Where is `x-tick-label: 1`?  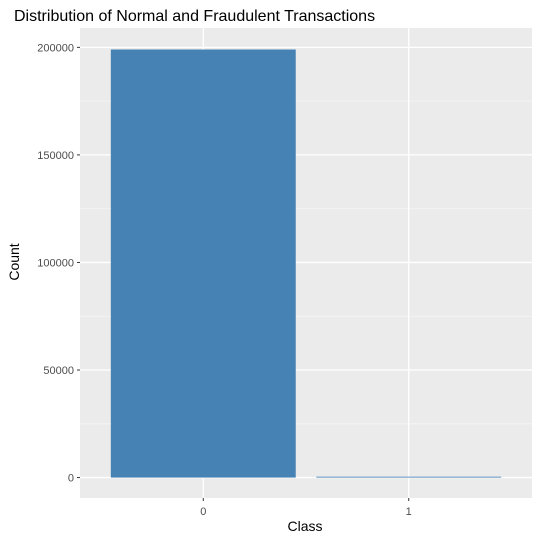 x-tick-label: 1 is located at coordinates (409, 512).